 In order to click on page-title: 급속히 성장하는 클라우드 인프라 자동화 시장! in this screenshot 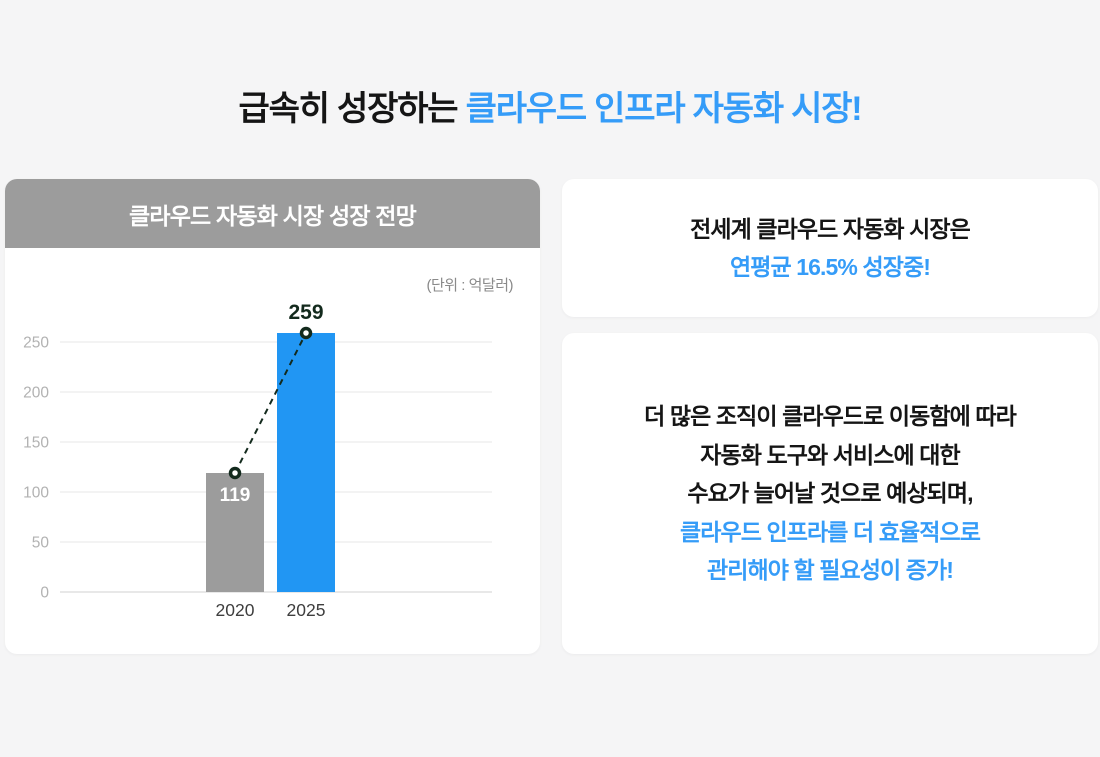, I will do `click(550, 109)`.